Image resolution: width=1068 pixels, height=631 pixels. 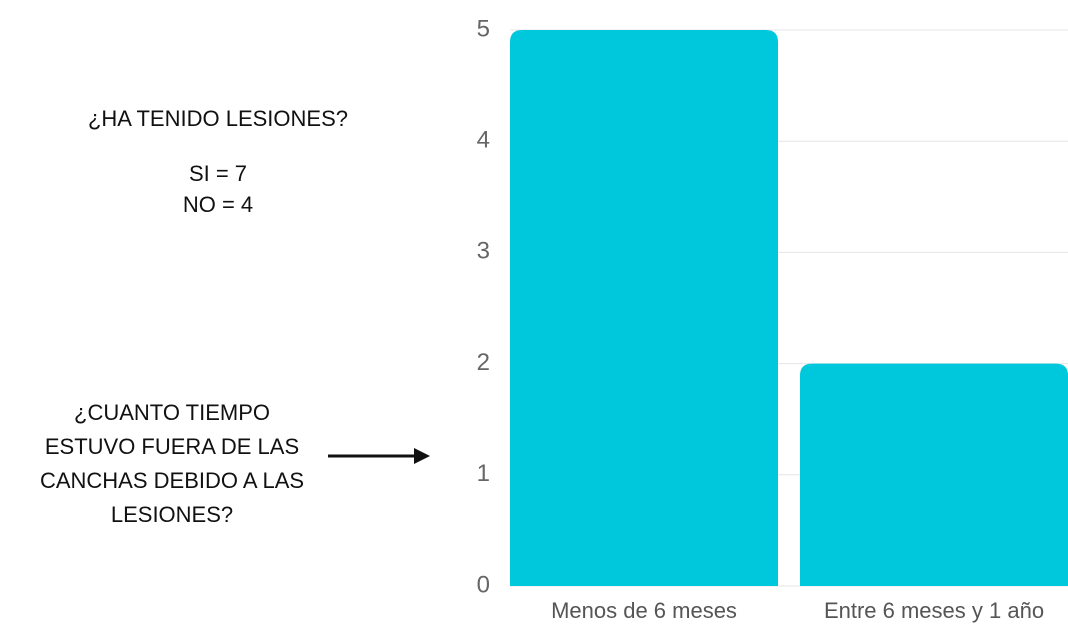 I want to click on arrow-head, so click(x=422, y=456).